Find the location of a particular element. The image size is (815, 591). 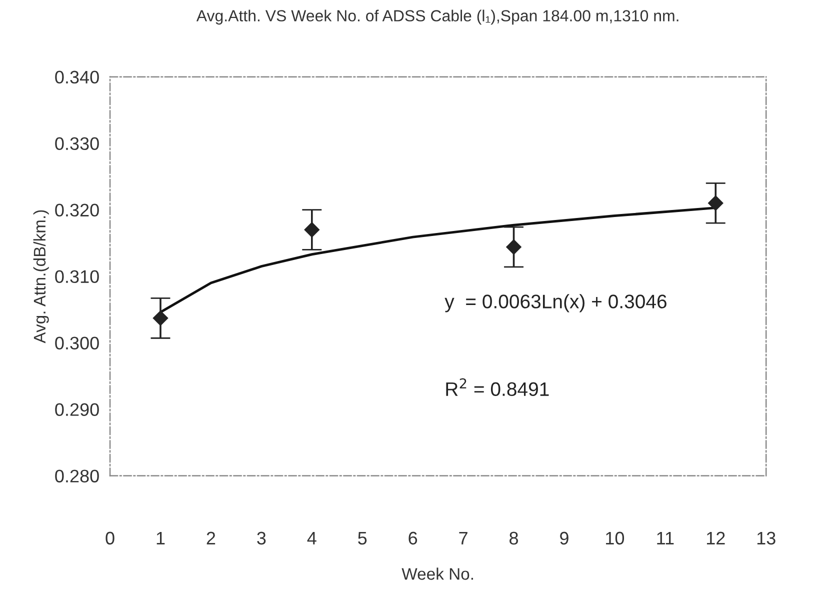

y-tick-label: 0.340 is located at coordinates (77, 77).